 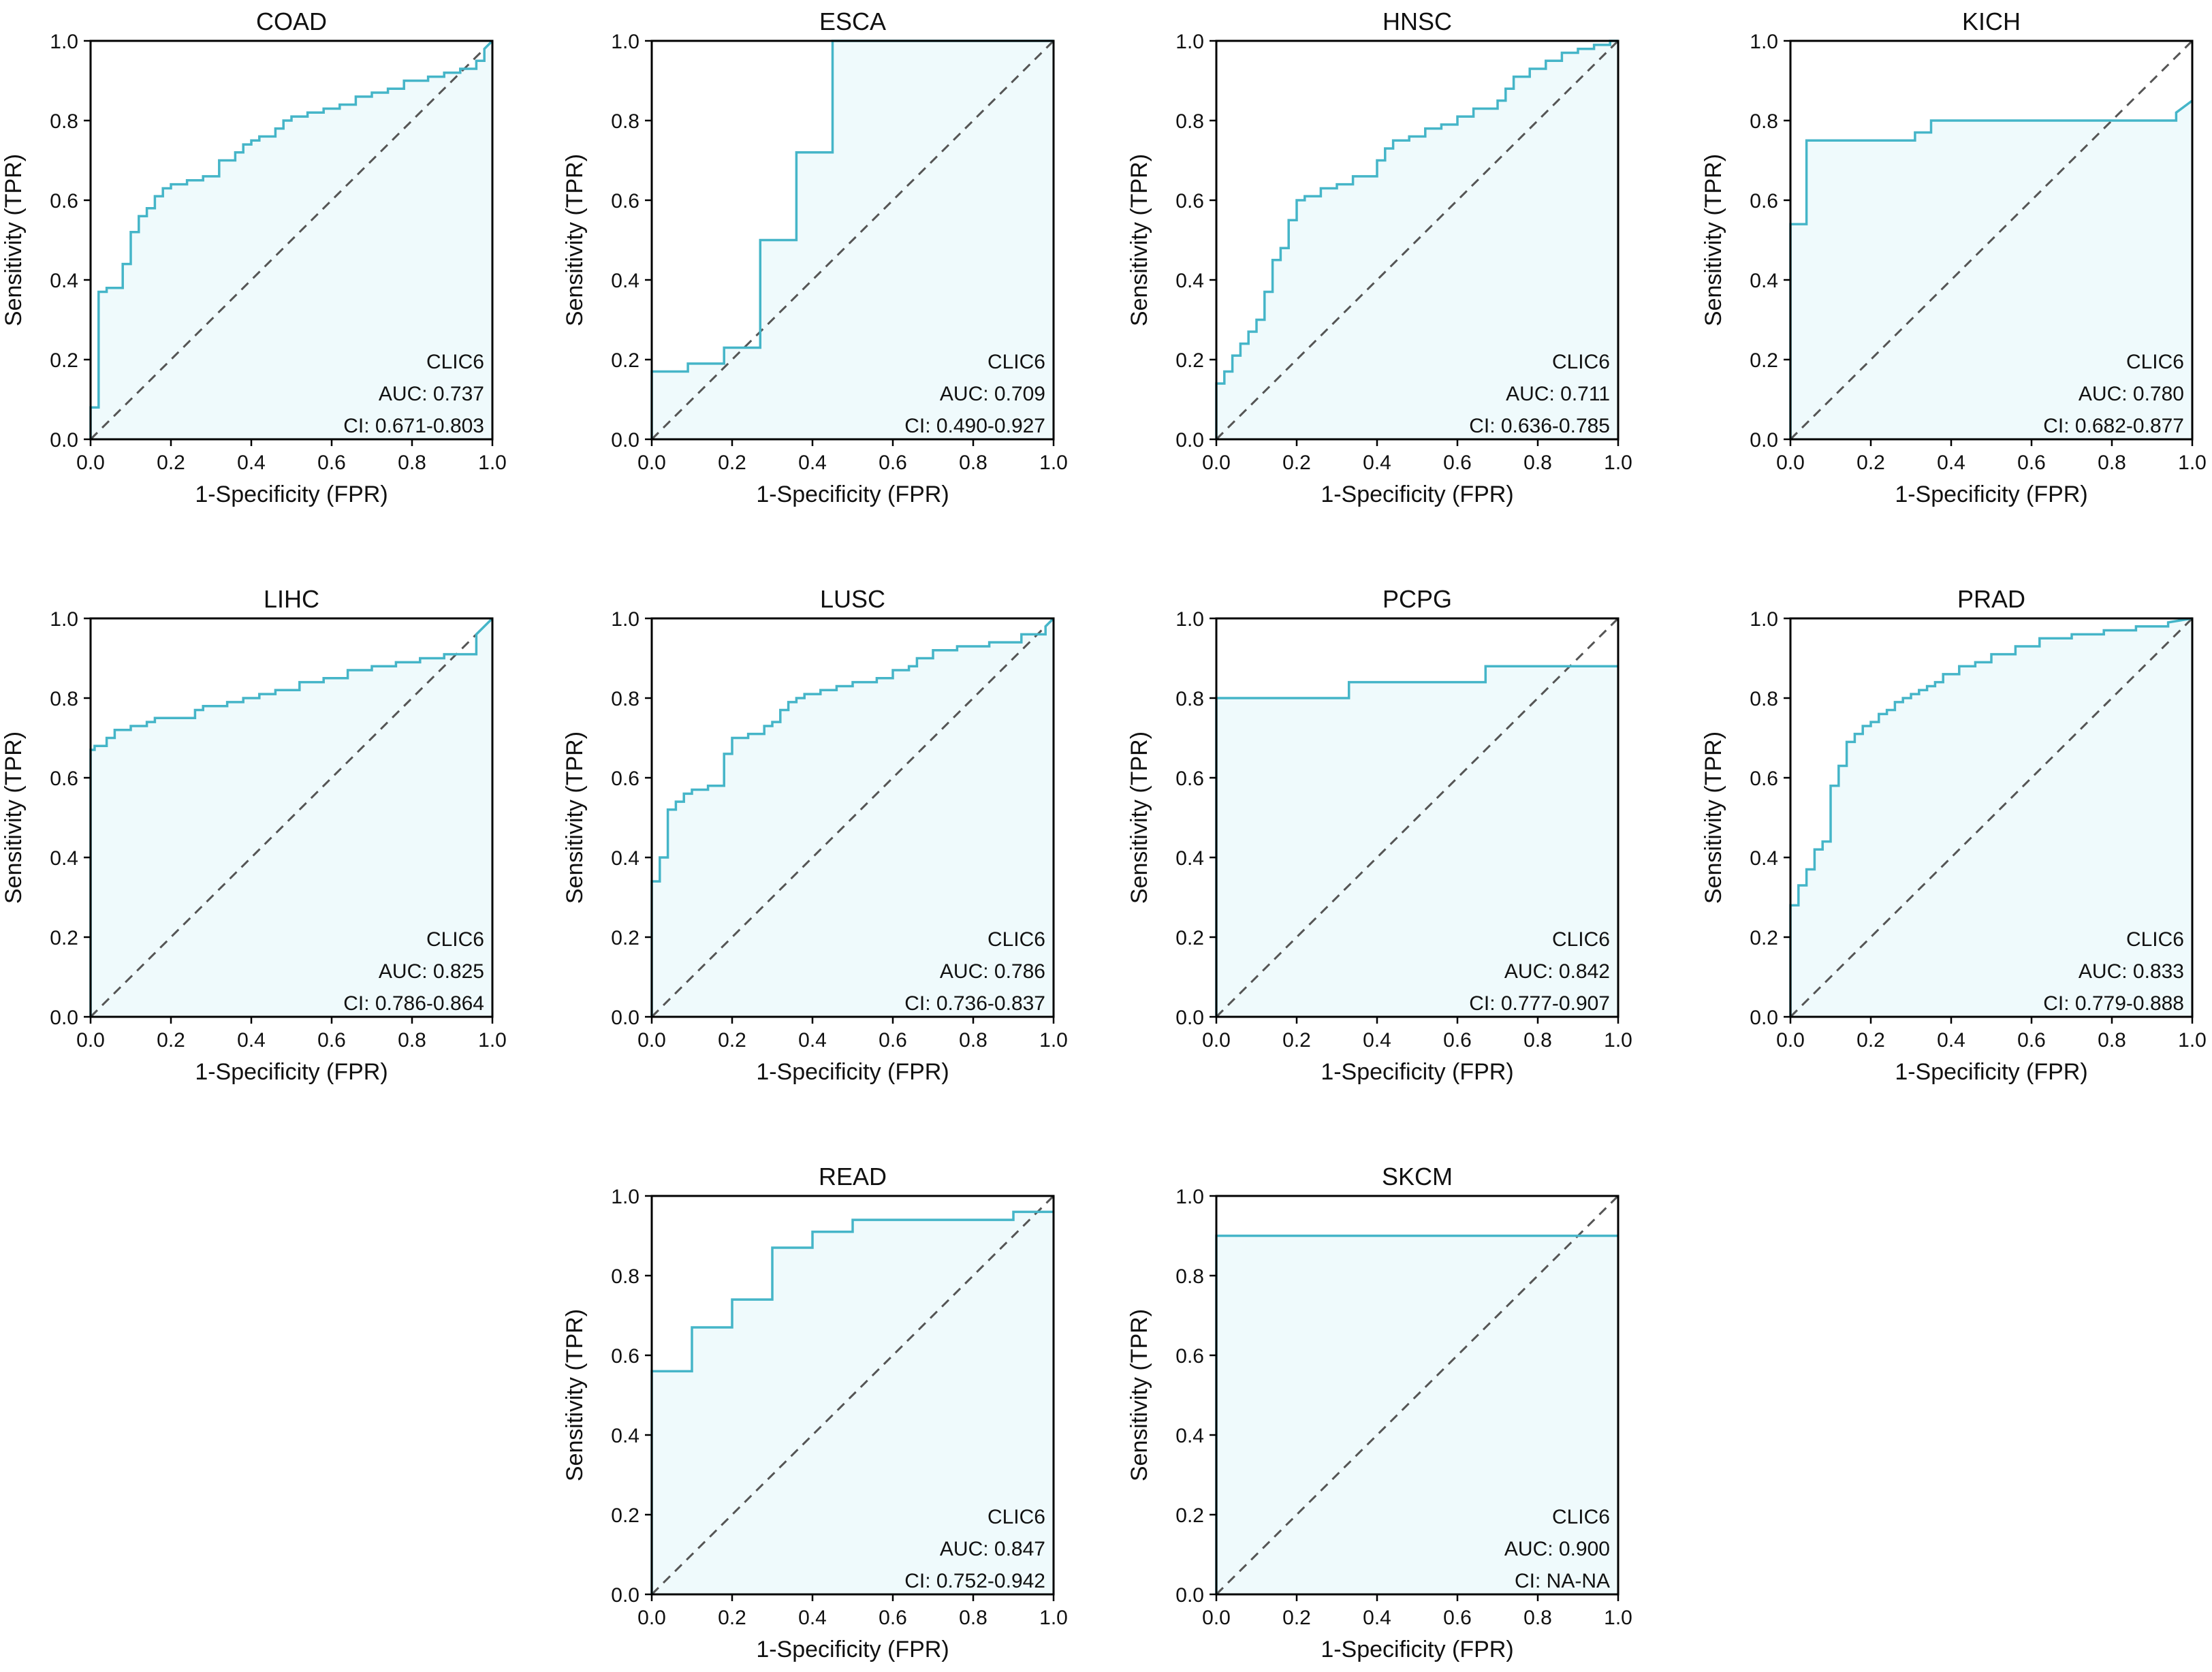 I want to click on ci-label: CI: 0.786-0.864, so click(x=413, y=1004).